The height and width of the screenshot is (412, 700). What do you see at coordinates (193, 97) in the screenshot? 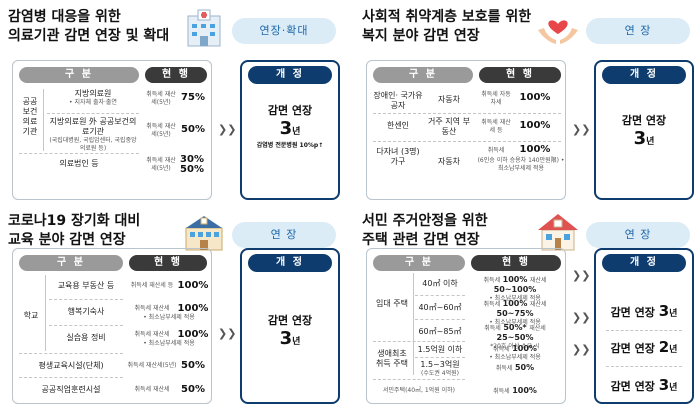
I see `tax-rate: 75%` at bounding box center [193, 97].